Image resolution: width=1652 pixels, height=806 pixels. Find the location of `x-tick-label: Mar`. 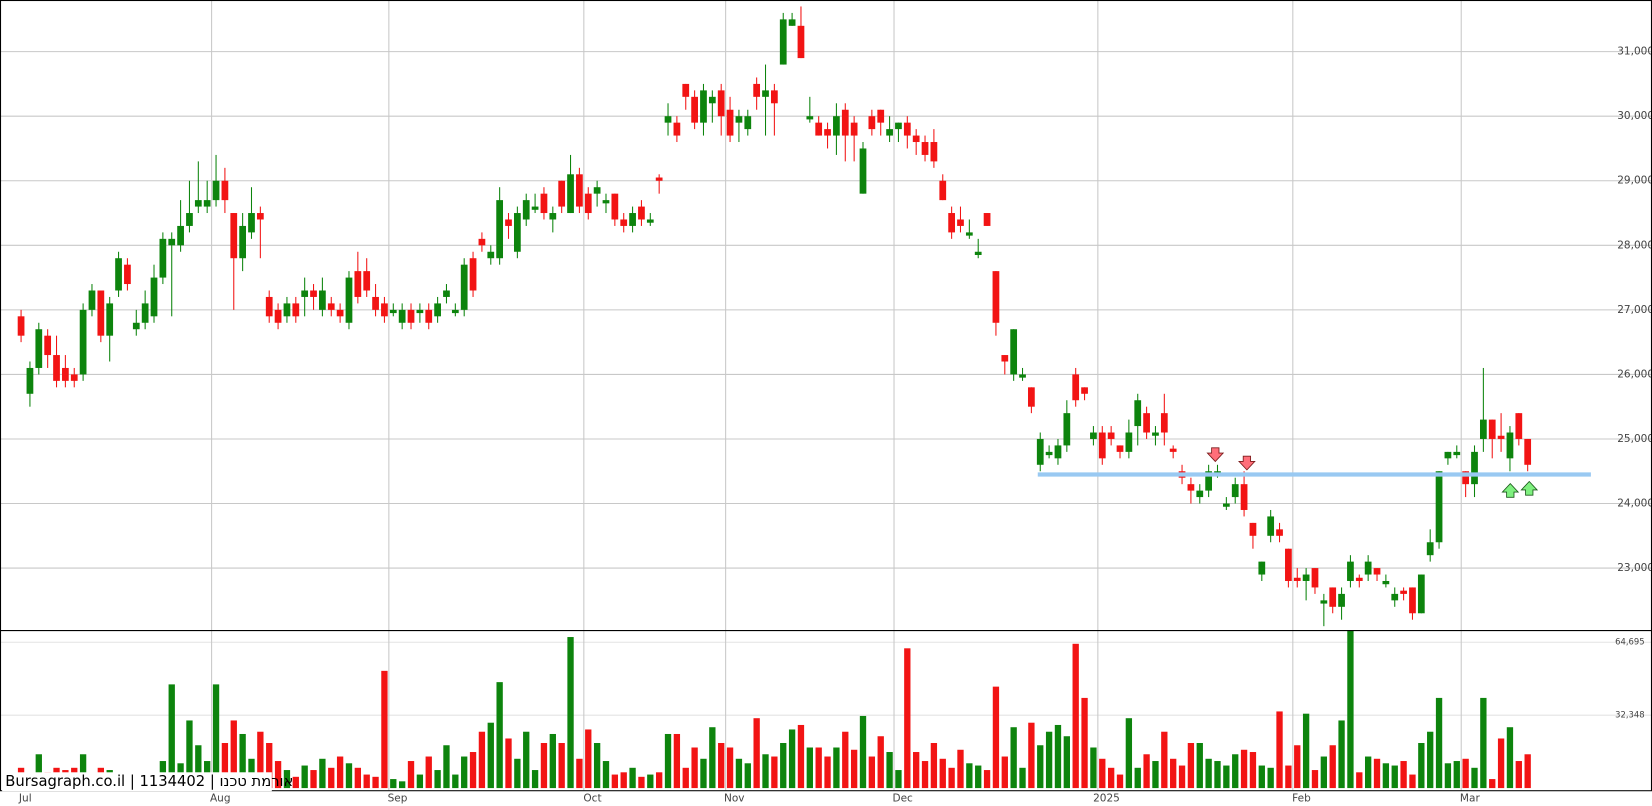

x-tick-label: Mar is located at coordinates (1470, 799).